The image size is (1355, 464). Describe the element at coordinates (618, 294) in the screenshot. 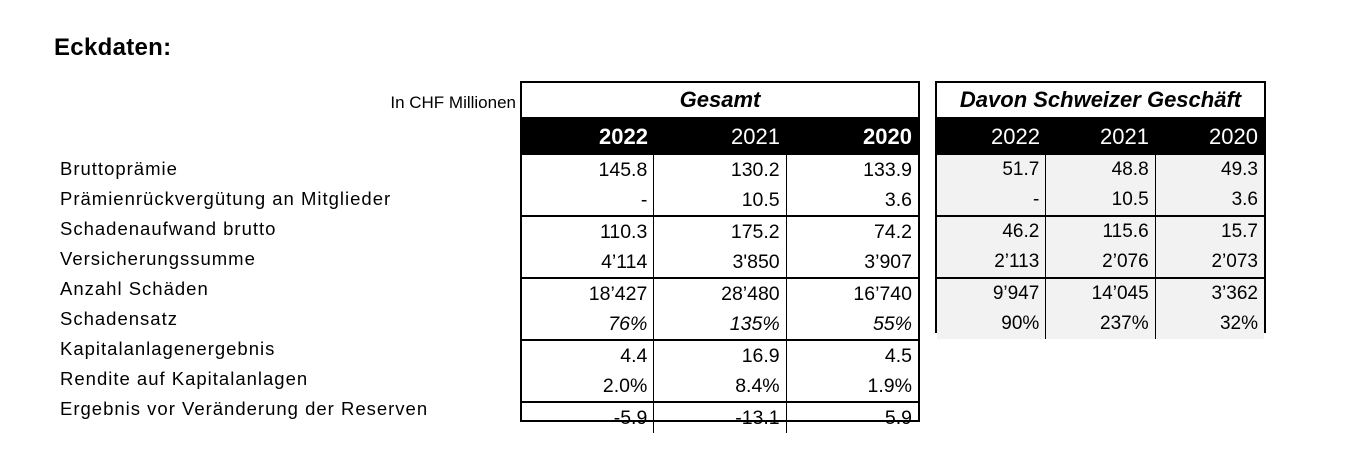

I see `cell: 18’427` at that location.